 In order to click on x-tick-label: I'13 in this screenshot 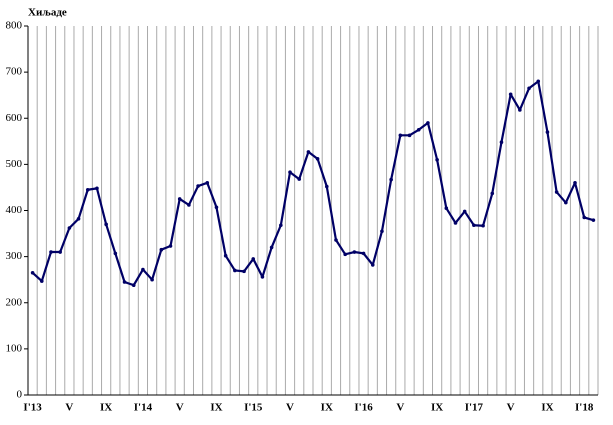, I will do `click(32, 408)`.